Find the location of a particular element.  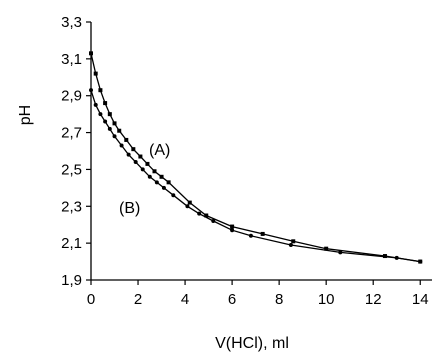

x-tick-label: 2 is located at coordinates (138, 299).